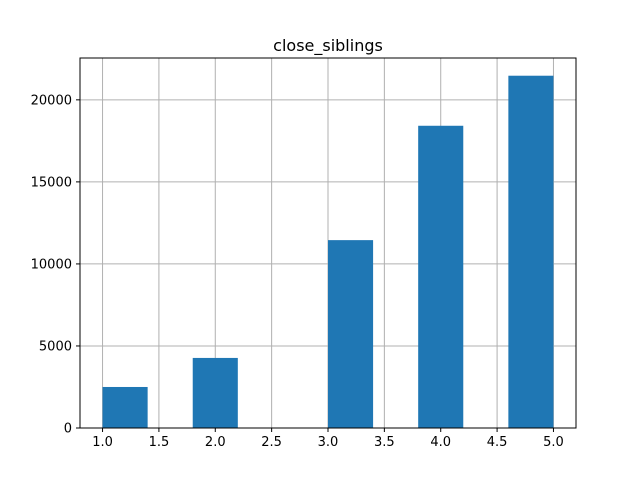 The width and height of the screenshot is (640, 480). What do you see at coordinates (159, 442) in the screenshot?
I see `x-tick-label: 1.5` at bounding box center [159, 442].